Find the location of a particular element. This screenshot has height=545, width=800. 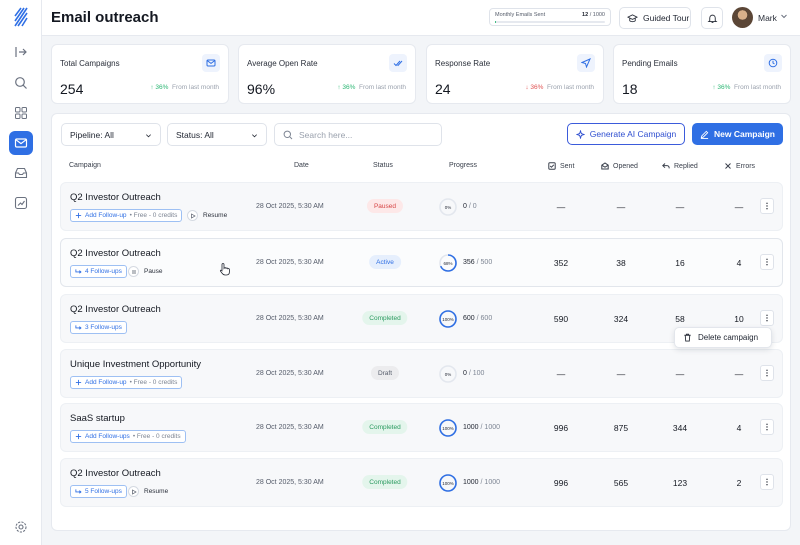

column-header-replied: Replied is located at coordinates (680, 166).